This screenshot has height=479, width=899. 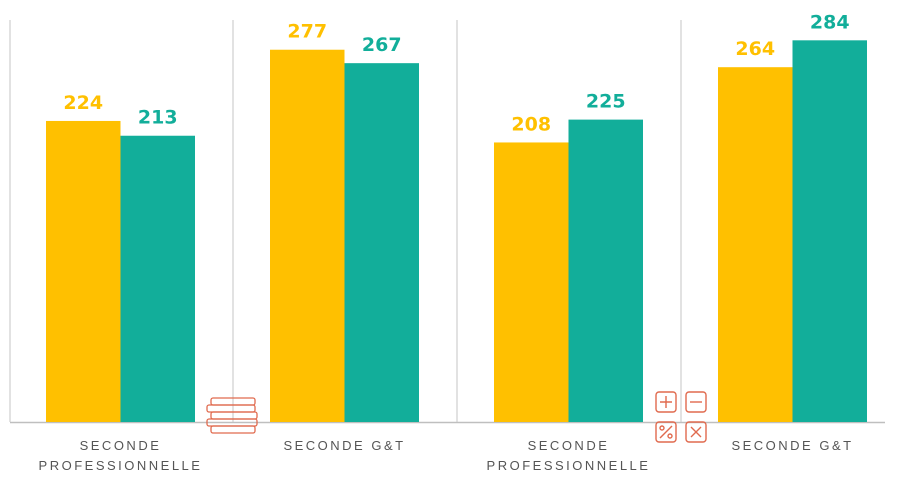 I want to click on value-label: 264, so click(x=755, y=49).